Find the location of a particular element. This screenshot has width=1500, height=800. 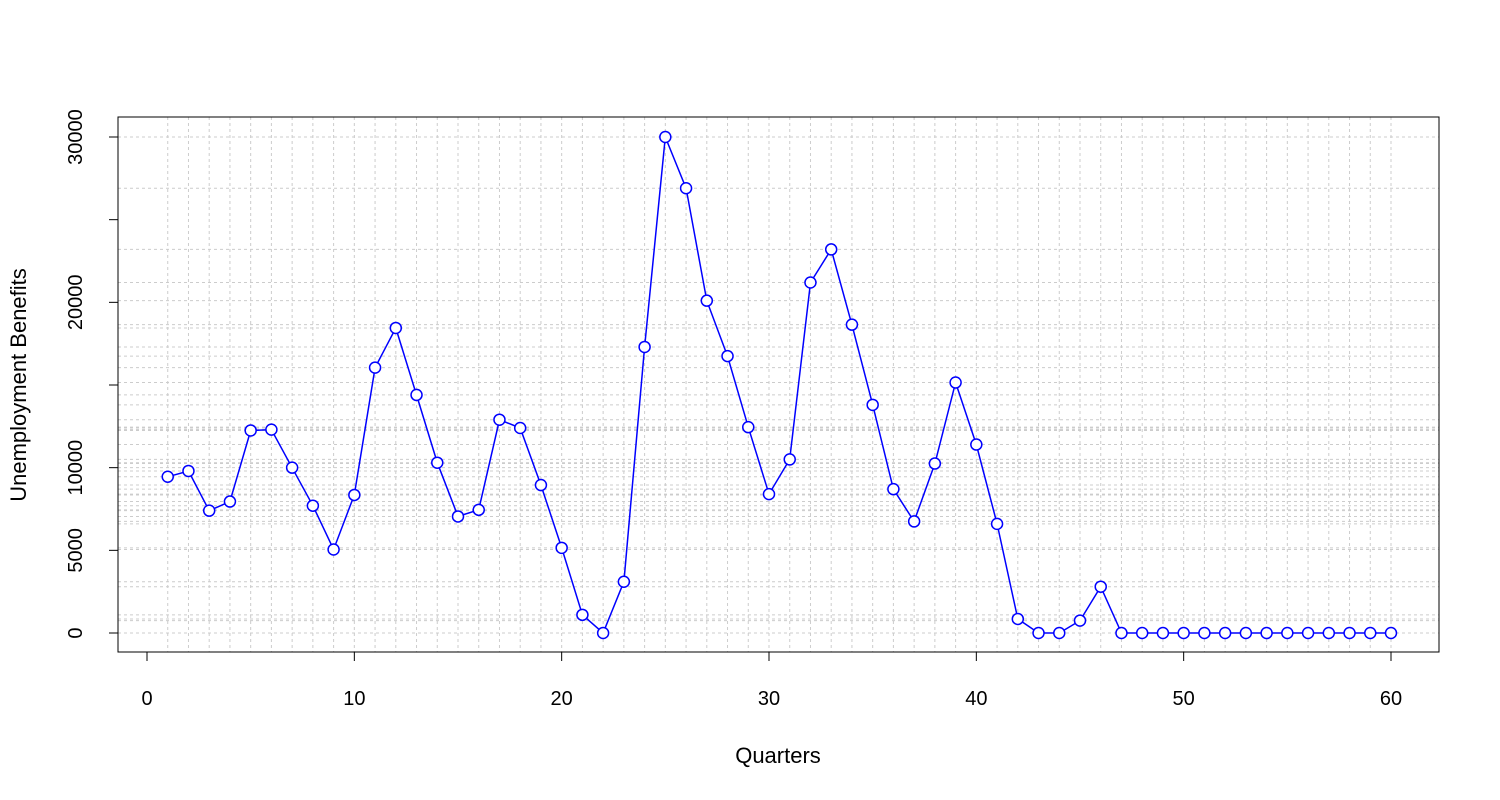

x-tick-label: 50 is located at coordinates (1184, 699).